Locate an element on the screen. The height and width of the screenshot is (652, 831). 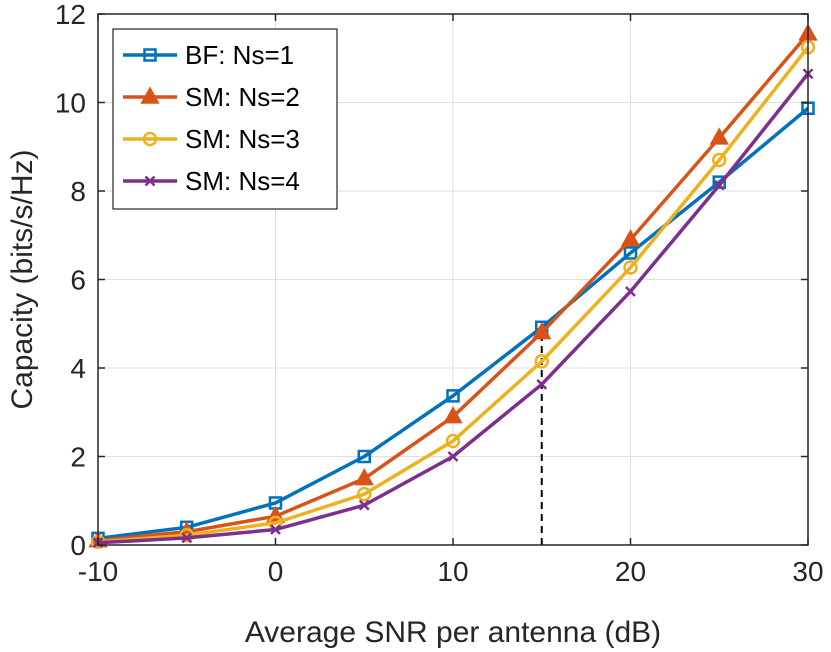
legend-label: SM: Ns=2 is located at coordinates (242, 97).